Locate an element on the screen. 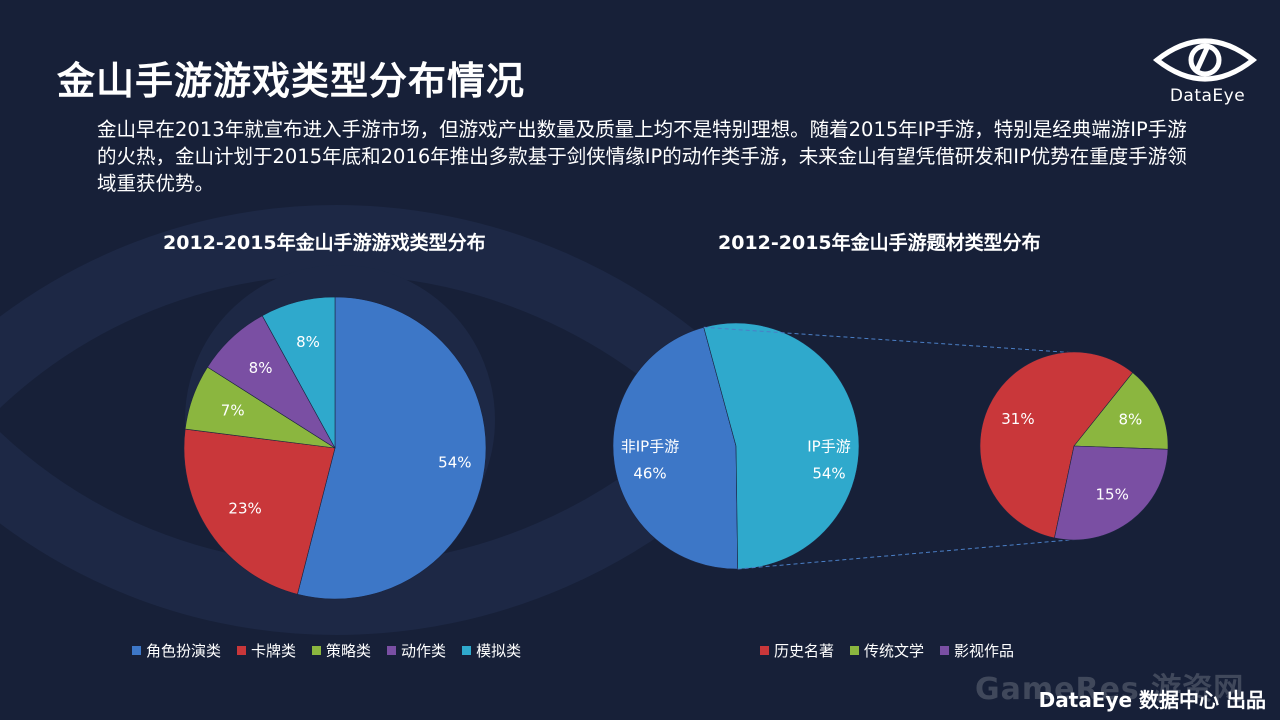 The width and height of the screenshot is (1280, 720). gameres-watermark: GameRes 游资网 is located at coordinates (1110, 689).